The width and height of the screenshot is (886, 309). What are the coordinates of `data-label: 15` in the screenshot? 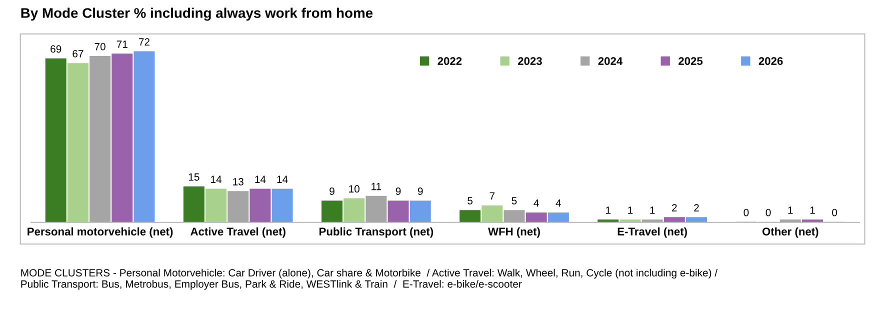 It's located at (194, 177).